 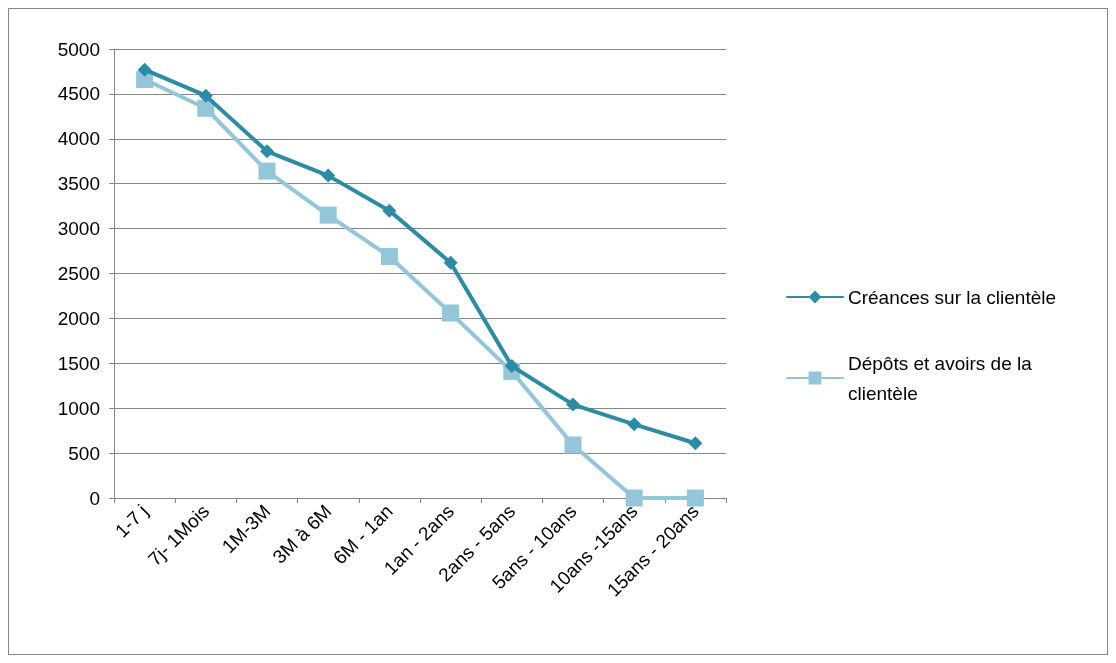 I want to click on y-tick-label: 5000, so click(x=78, y=49).